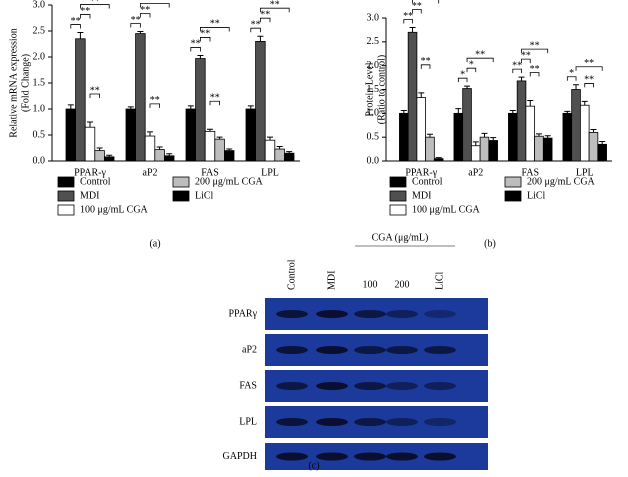 The height and width of the screenshot is (477, 628). I want to click on legend-label: 100 μg/mL CGA, so click(114, 209).